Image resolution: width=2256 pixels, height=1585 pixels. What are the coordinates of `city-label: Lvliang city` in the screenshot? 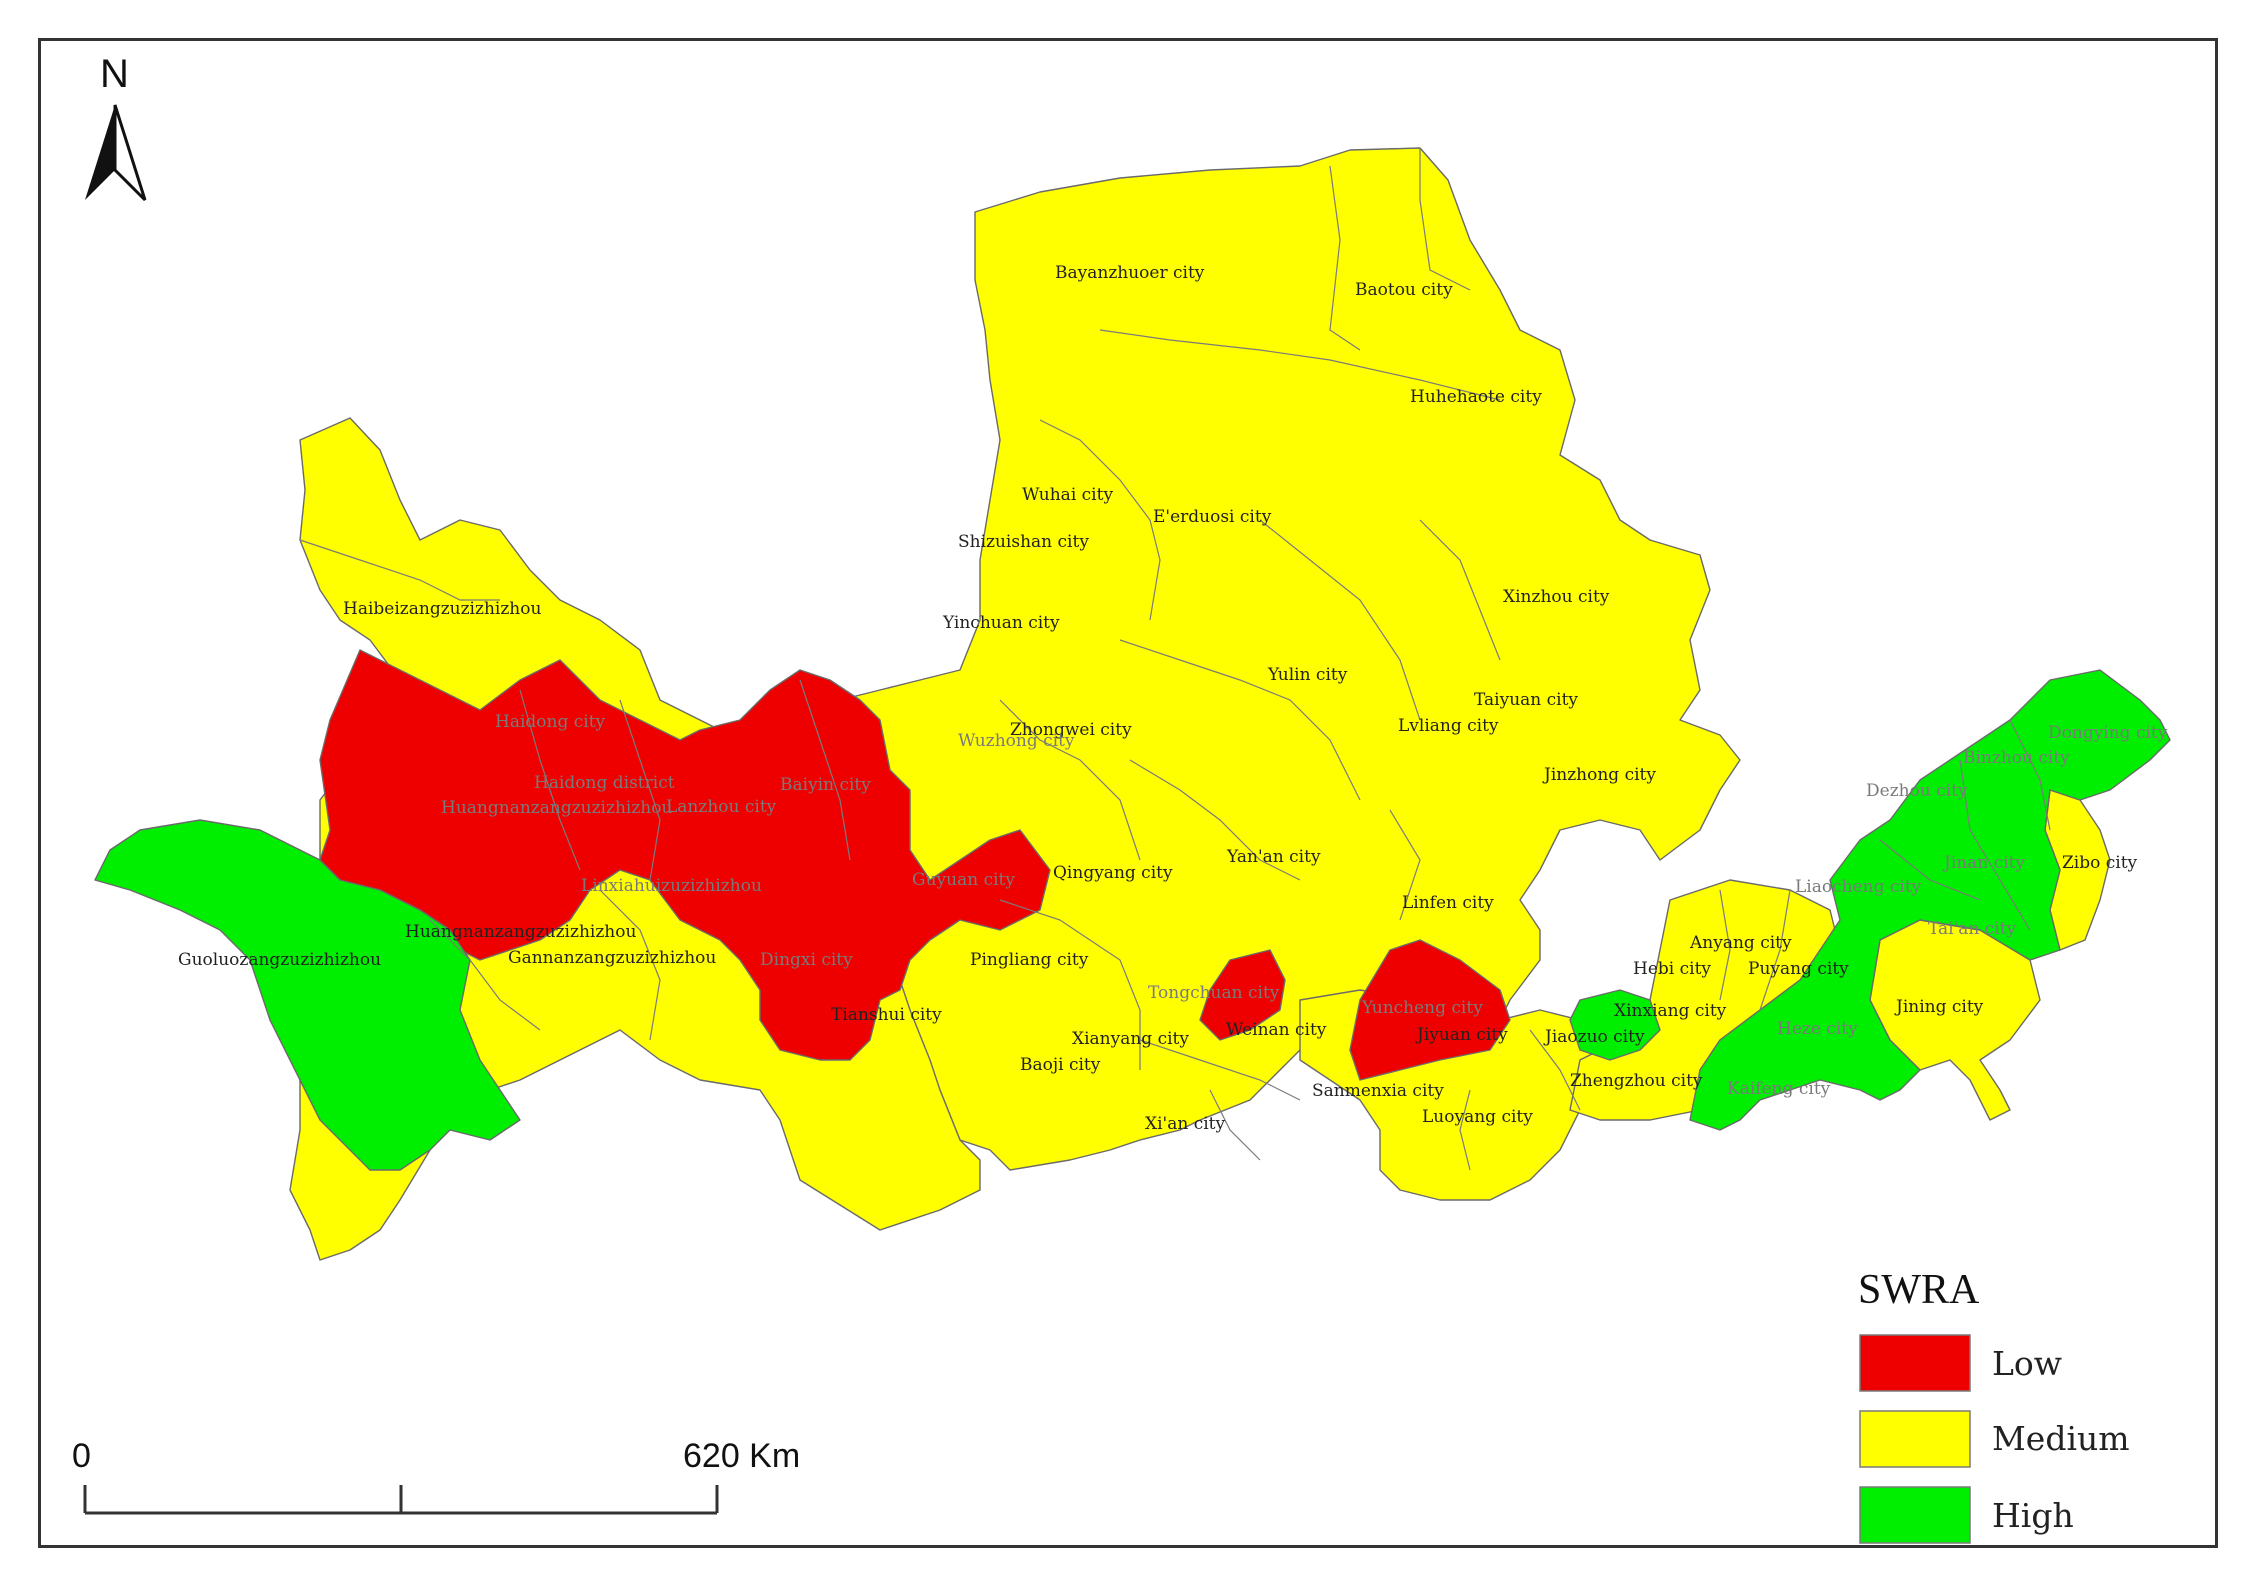 It's located at (1448, 726).